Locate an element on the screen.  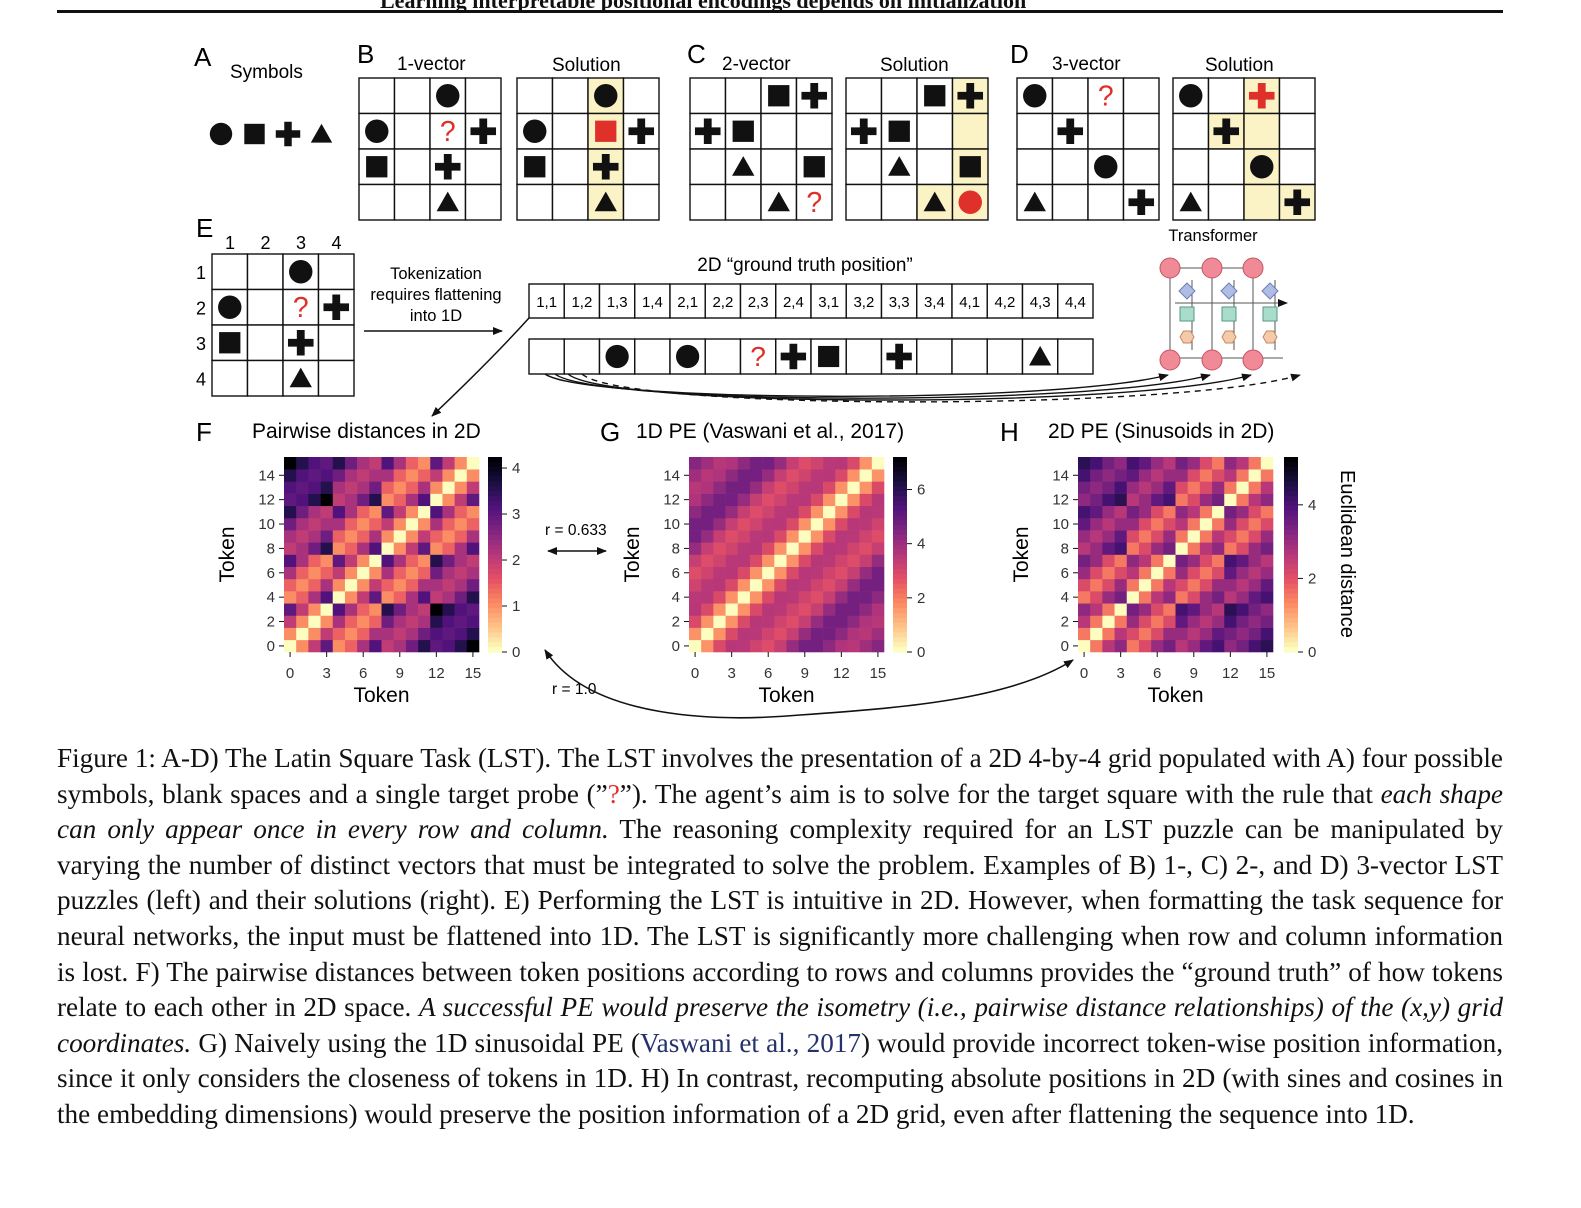
y-tick-label: 8 is located at coordinates (676, 548).